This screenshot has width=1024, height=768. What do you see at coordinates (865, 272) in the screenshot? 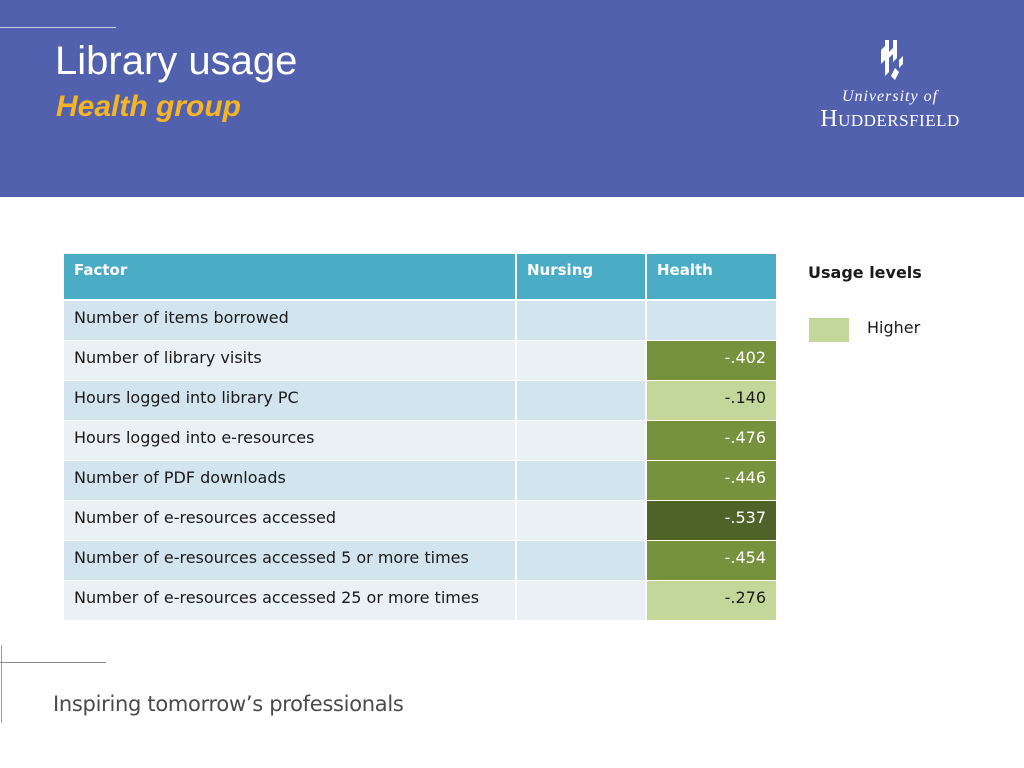
I see `legend-title: Usage levels` at bounding box center [865, 272].